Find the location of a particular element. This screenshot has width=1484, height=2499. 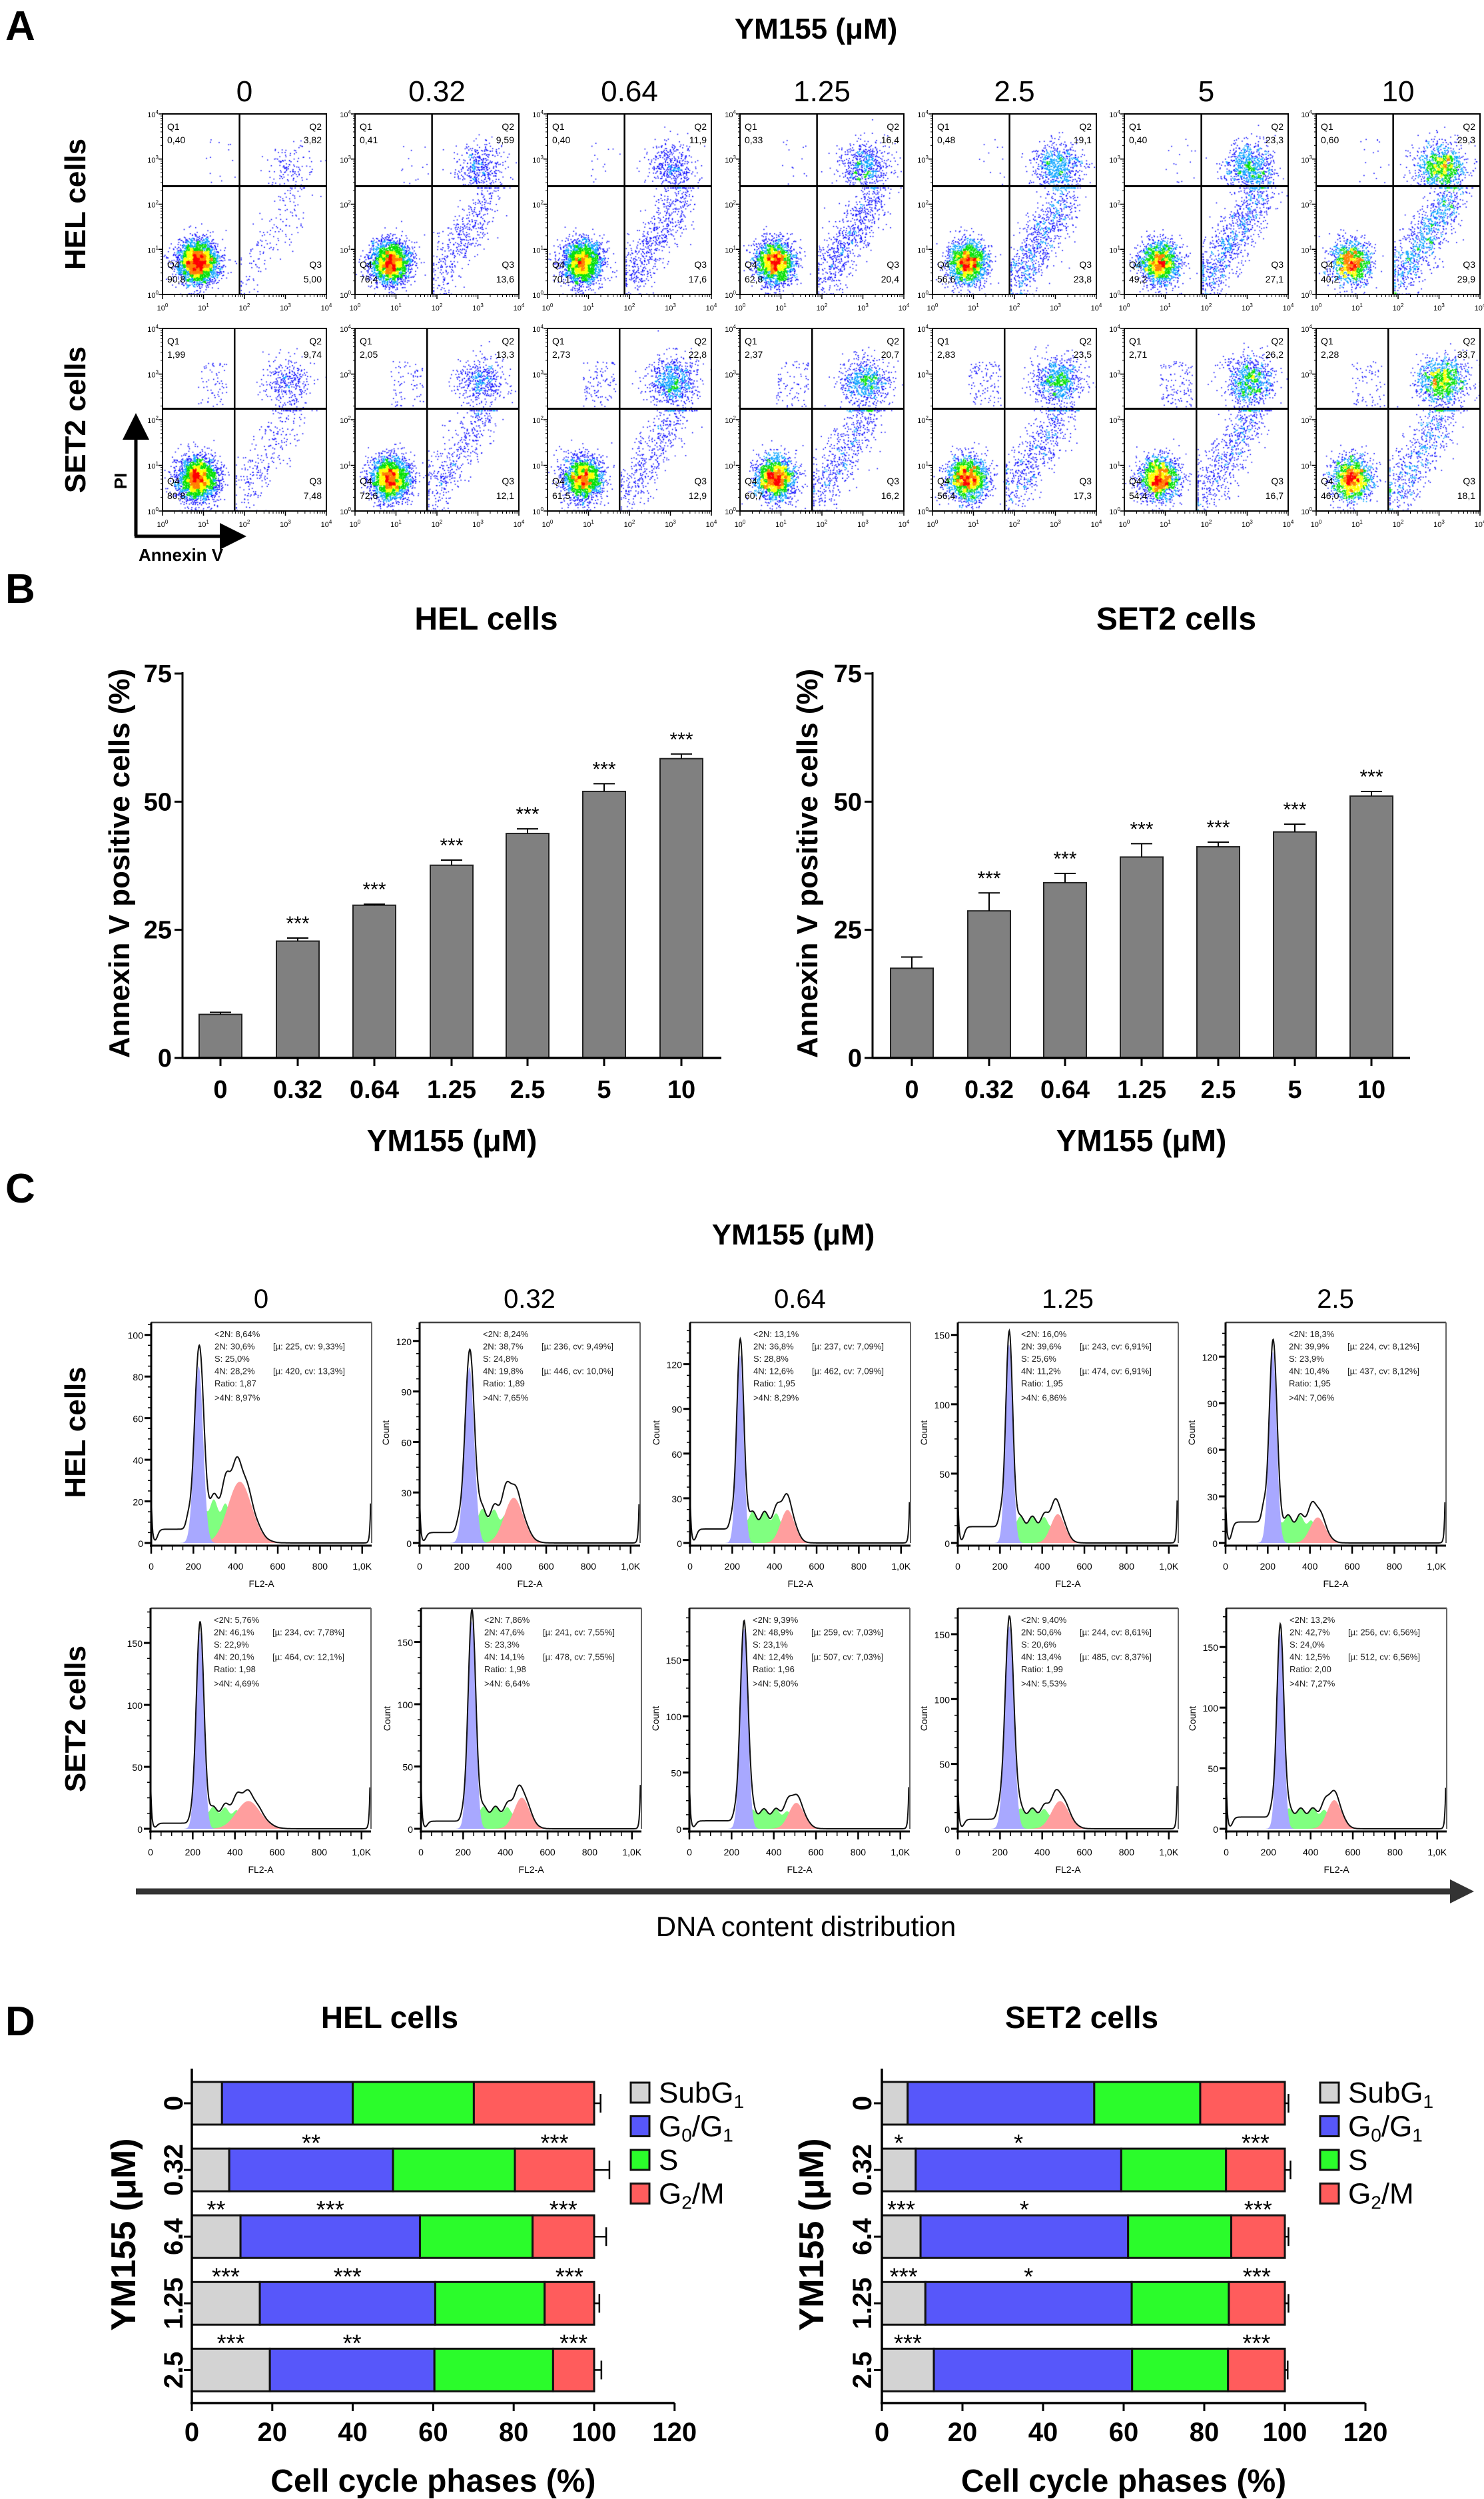

stat-value: 7,55% is located at coordinates (599, 1657).